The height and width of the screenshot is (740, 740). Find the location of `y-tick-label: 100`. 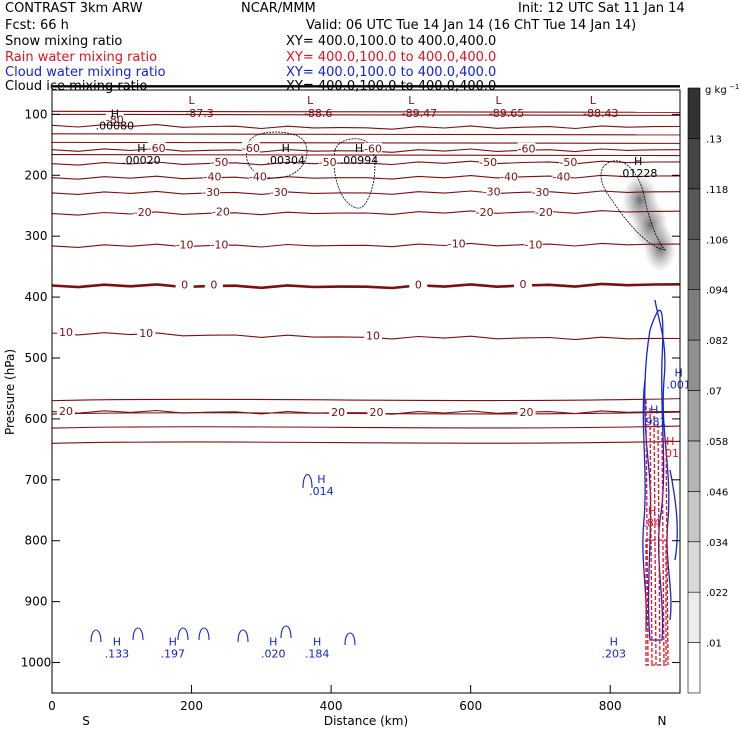

y-tick-label: 100 is located at coordinates (36, 114).